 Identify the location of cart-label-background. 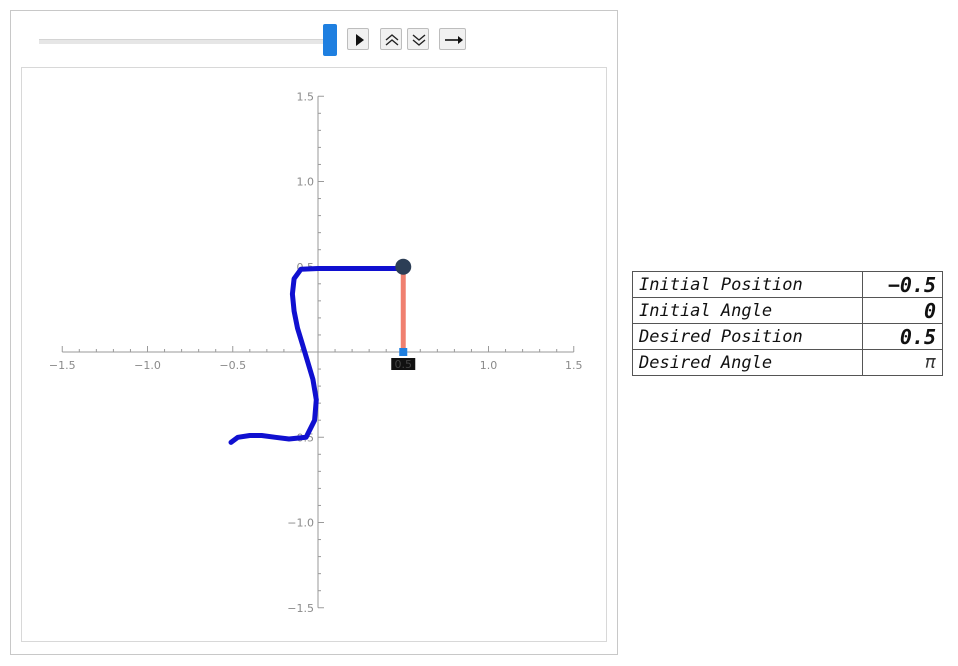
(403, 364).